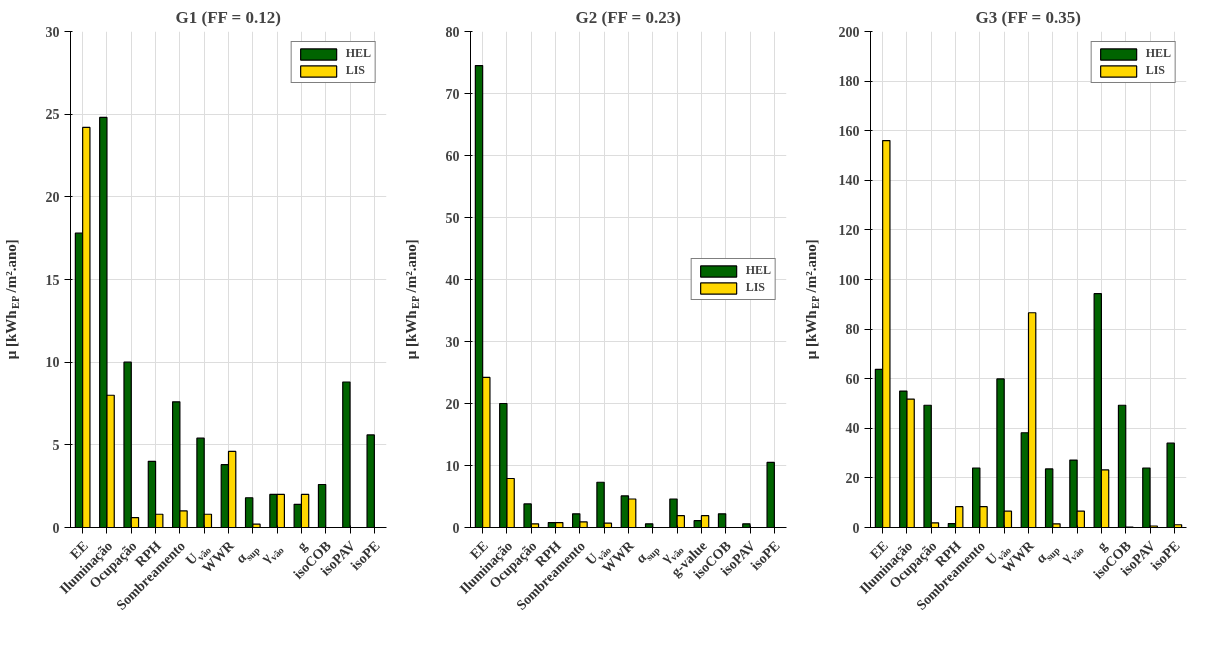 This screenshot has width=1209, height=668. I want to click on chart-title: G2 (FF = 0.23), so click(628, 17).